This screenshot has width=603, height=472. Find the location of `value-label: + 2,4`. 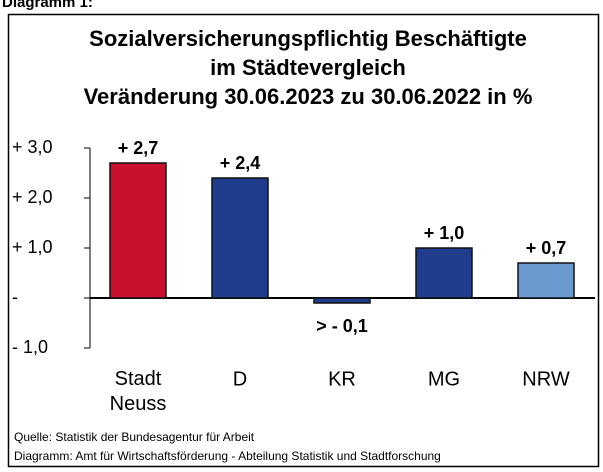

value-label: + 2,4 is located at coordinates (240, 163).